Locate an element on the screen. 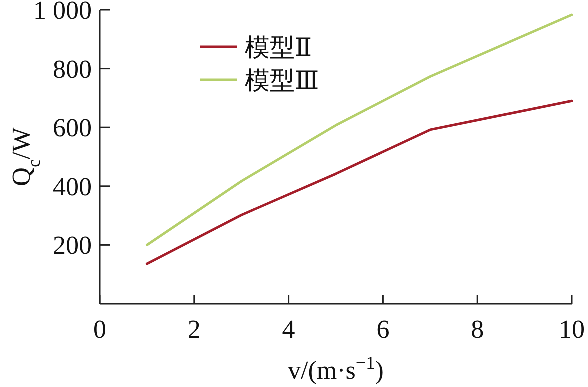 The width and height of the screenshot is (588, 387). x-tick-label: 10 is located at coordinates (572, 329).